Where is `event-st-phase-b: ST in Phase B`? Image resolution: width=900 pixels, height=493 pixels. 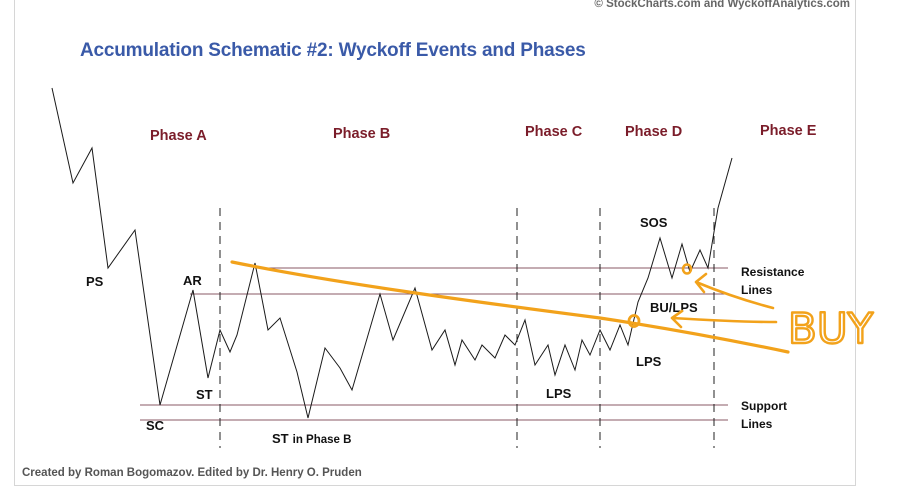
event-st-phase-b: ST in Phase B is located at coordinates (311, 438).